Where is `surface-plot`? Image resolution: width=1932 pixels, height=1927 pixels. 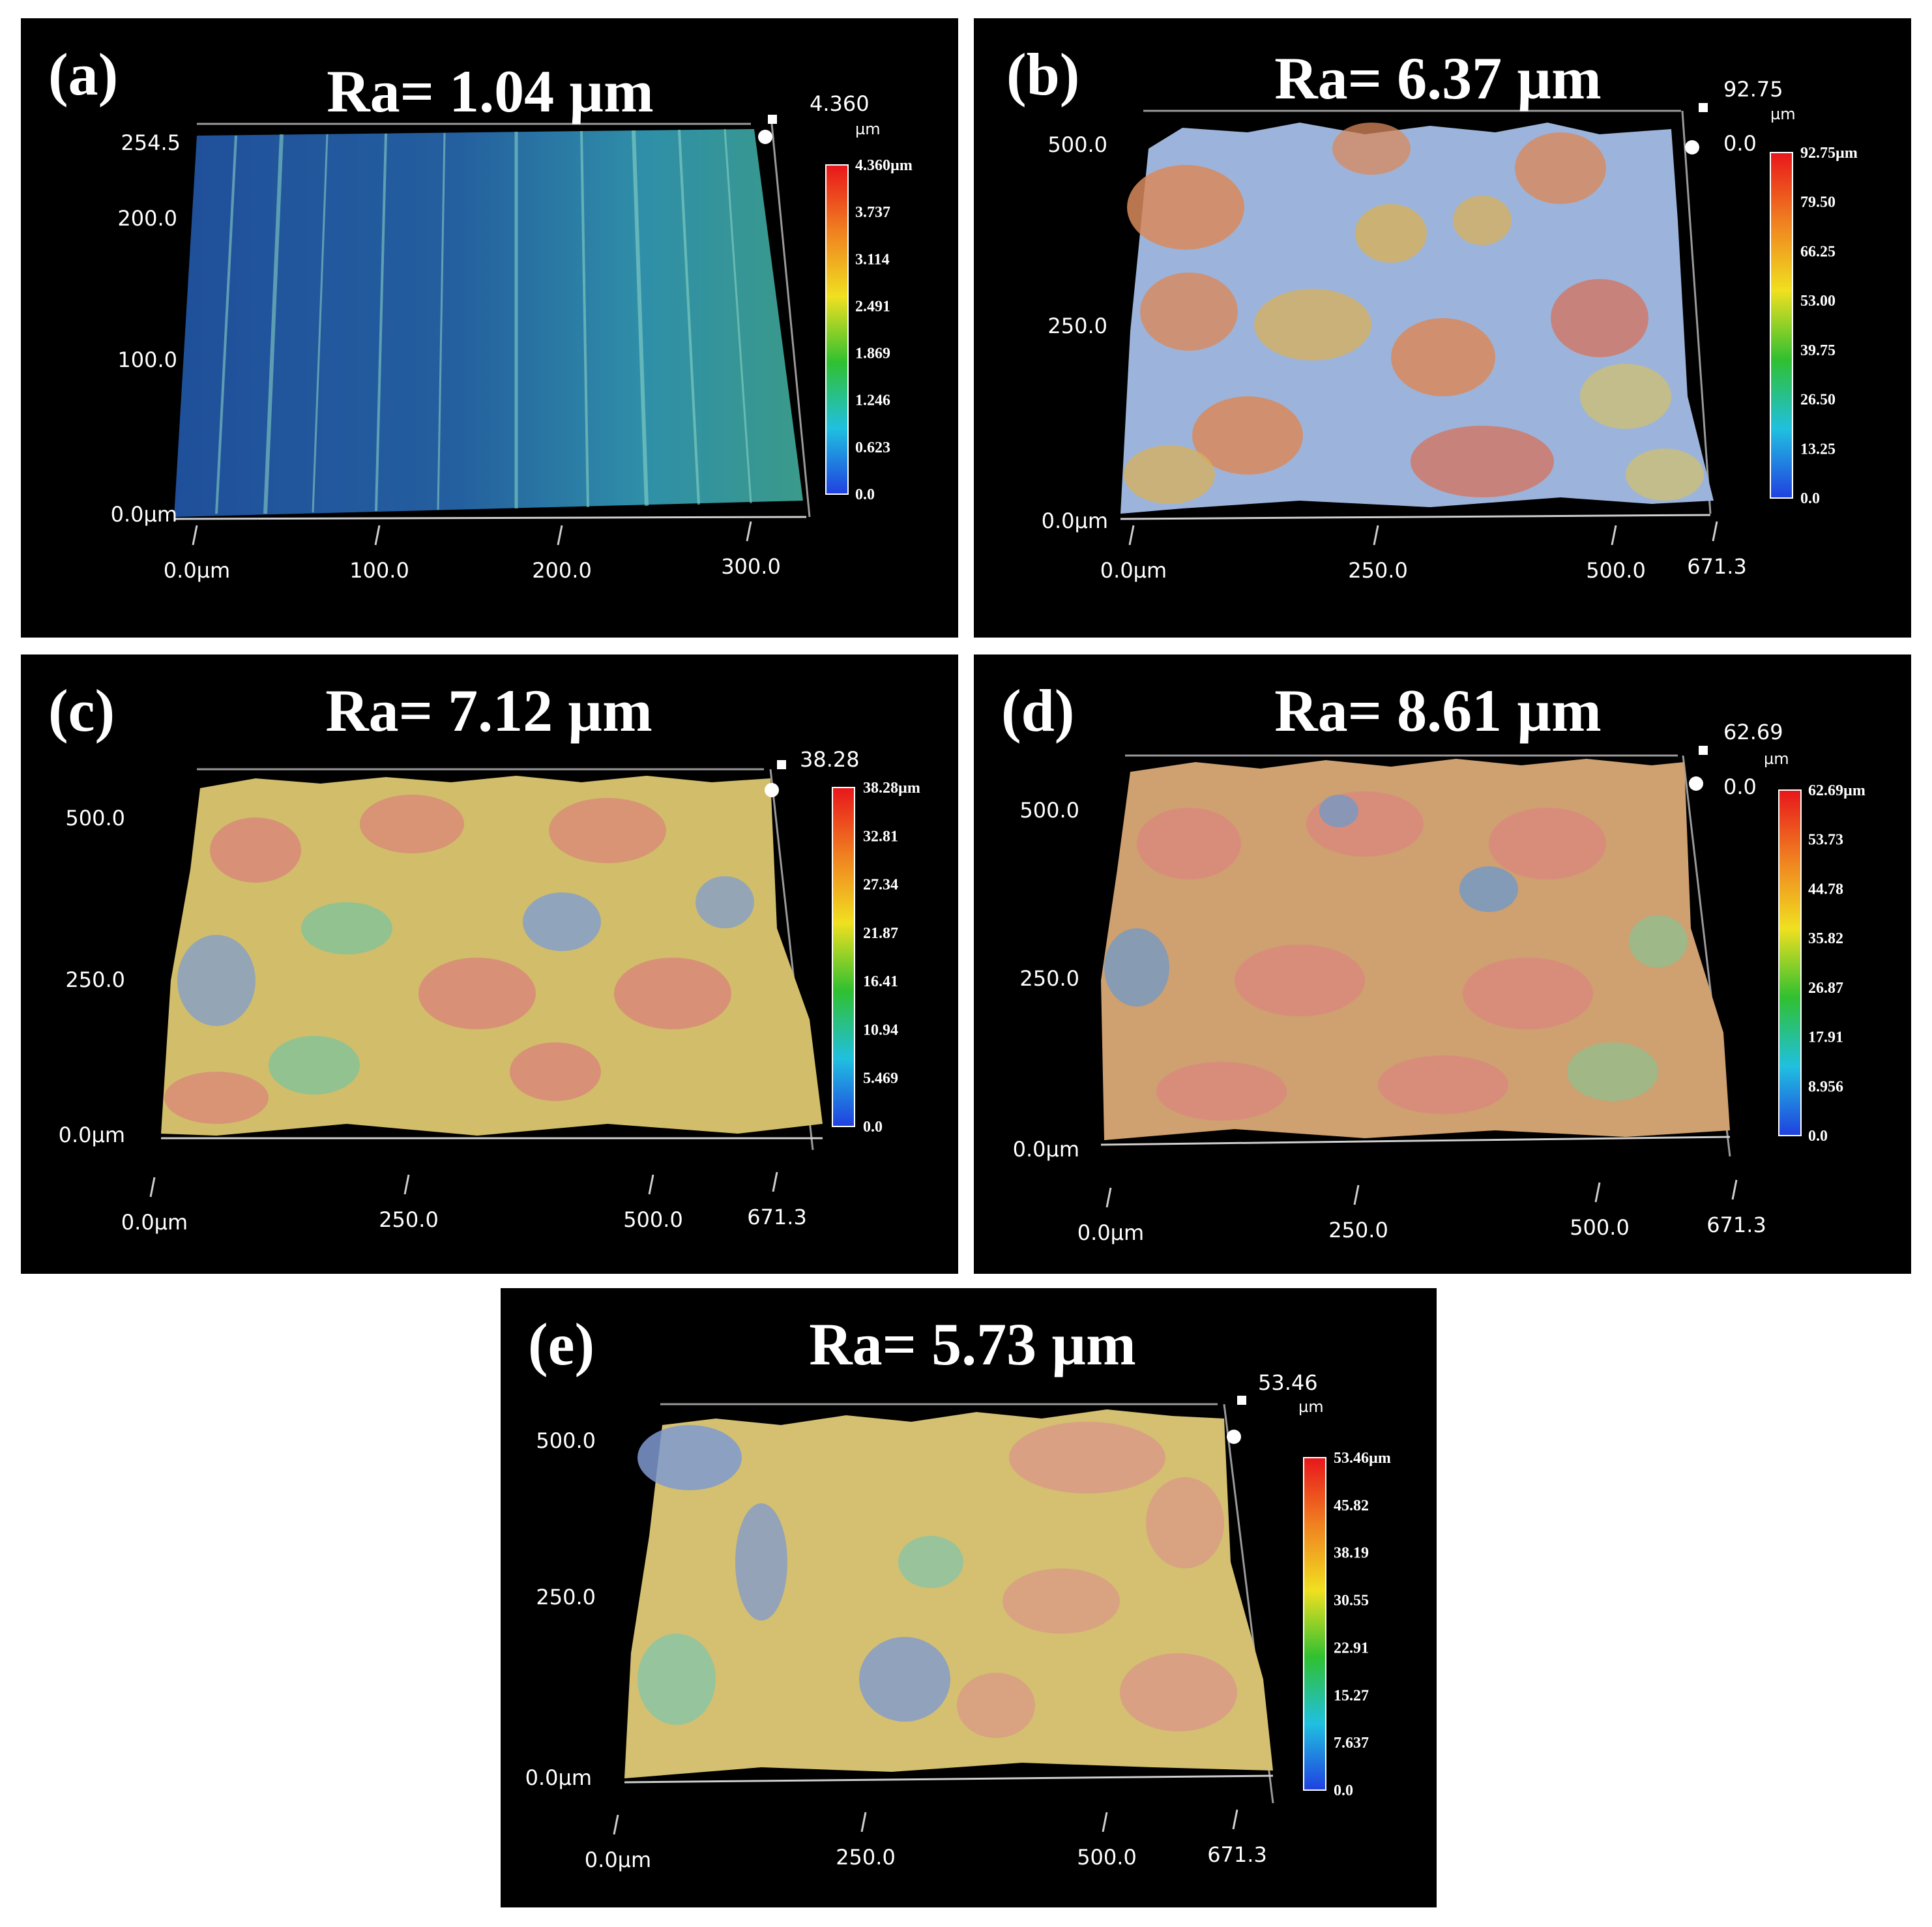 surface-plot is located at coordinates (948, 1593).